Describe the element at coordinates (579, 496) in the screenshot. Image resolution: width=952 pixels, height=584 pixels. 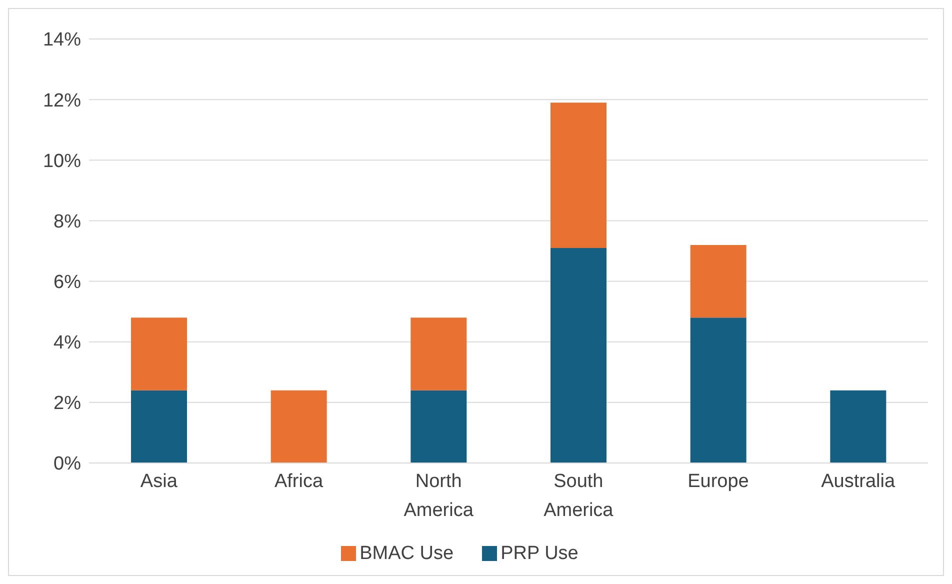
I see `x-tick-label: South America` at that location.